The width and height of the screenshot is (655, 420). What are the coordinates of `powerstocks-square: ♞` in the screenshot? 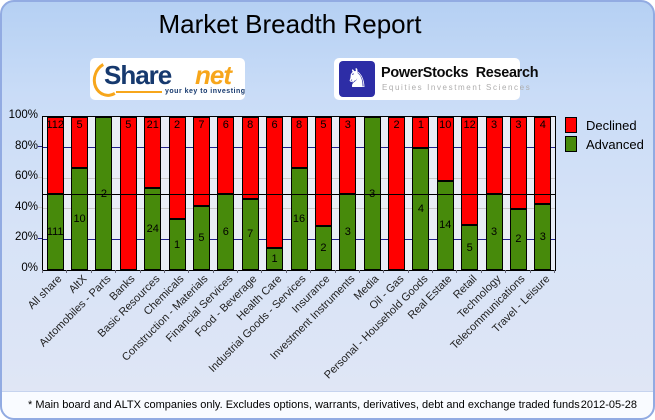 It's located at (357, 79).